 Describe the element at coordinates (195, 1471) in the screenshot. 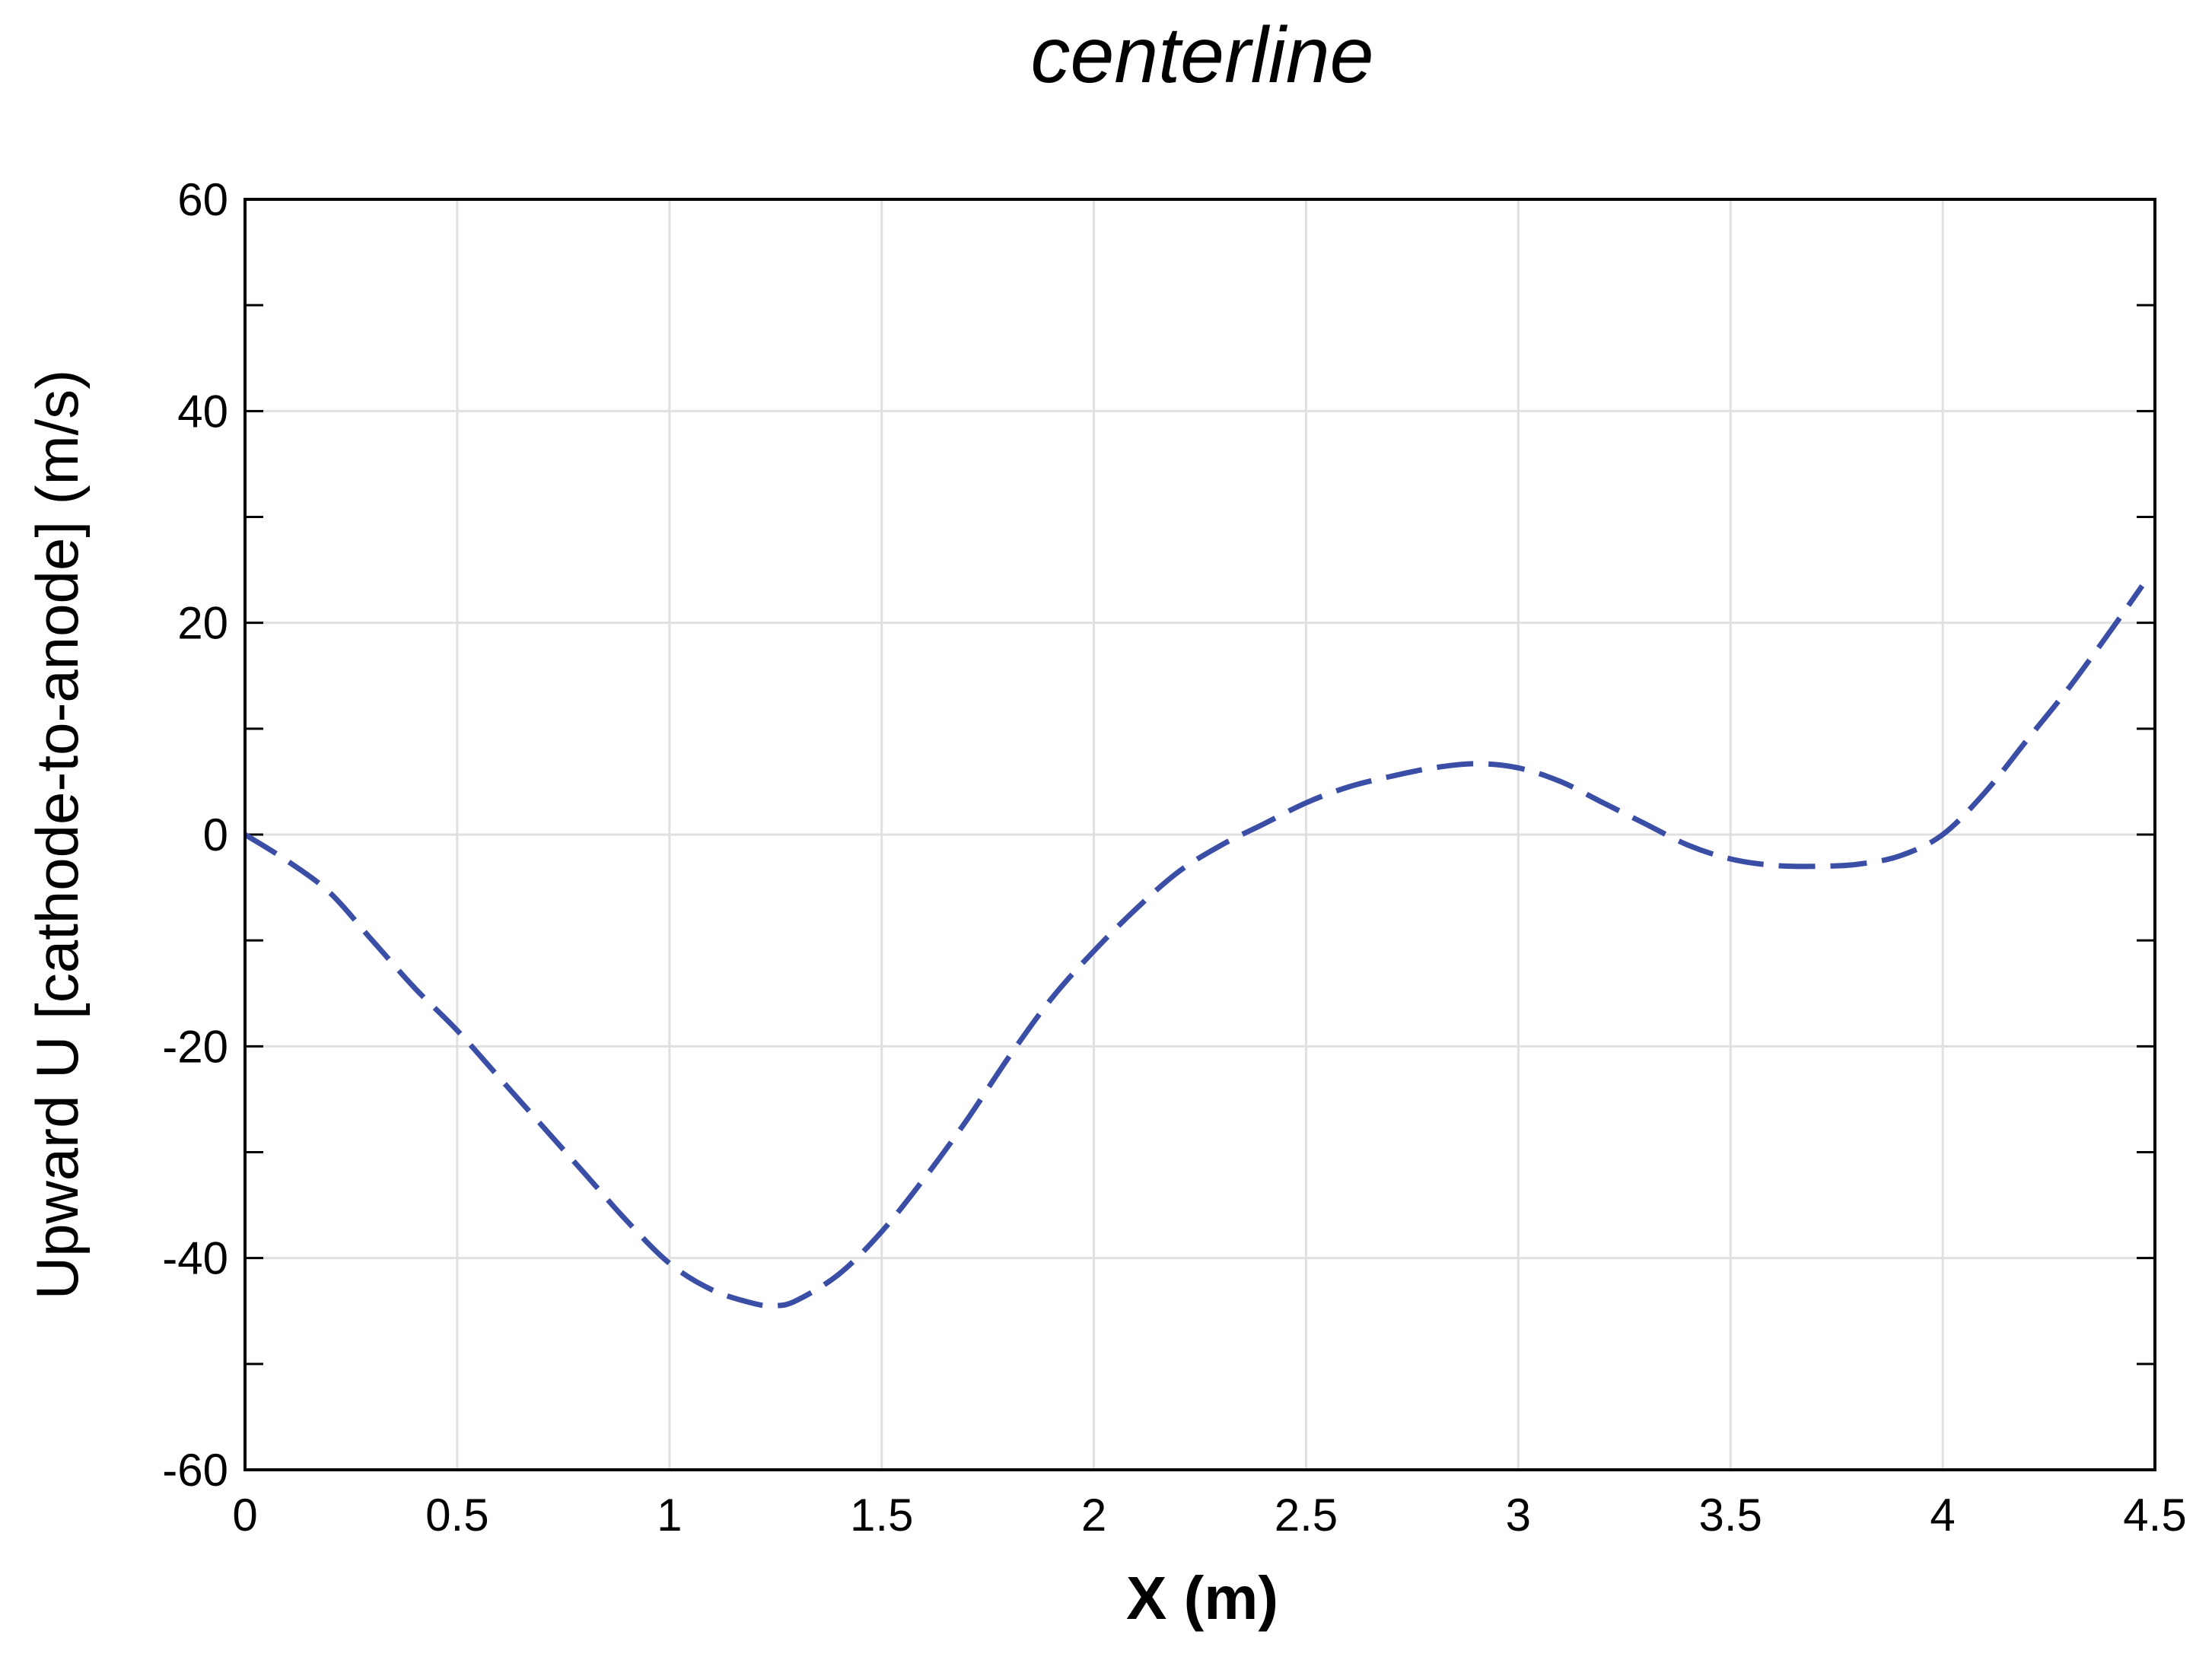

I see `y-tick-label: -60` at that location.